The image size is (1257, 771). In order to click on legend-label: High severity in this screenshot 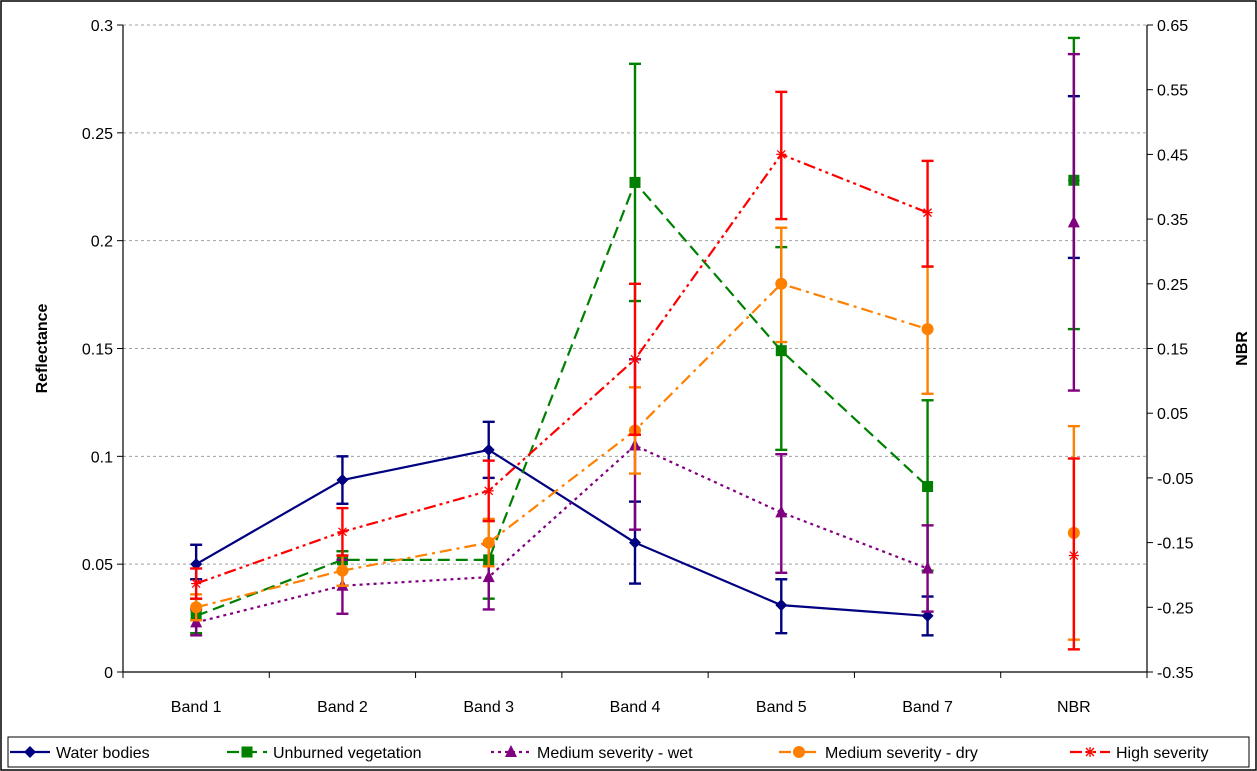, I will do `click(1162, 753)`.